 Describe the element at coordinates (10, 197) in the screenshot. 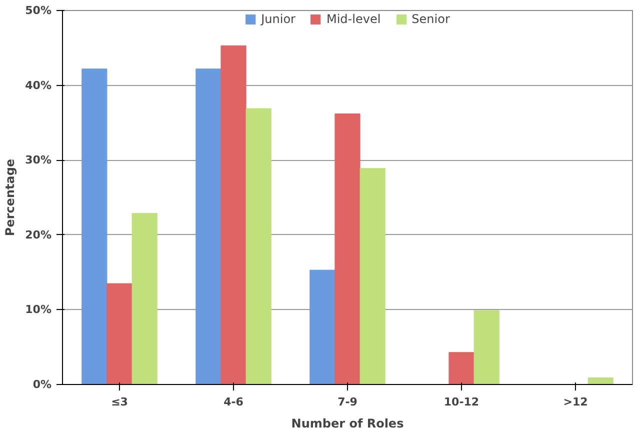

I see `y-axis-title: Percentage` at that location.